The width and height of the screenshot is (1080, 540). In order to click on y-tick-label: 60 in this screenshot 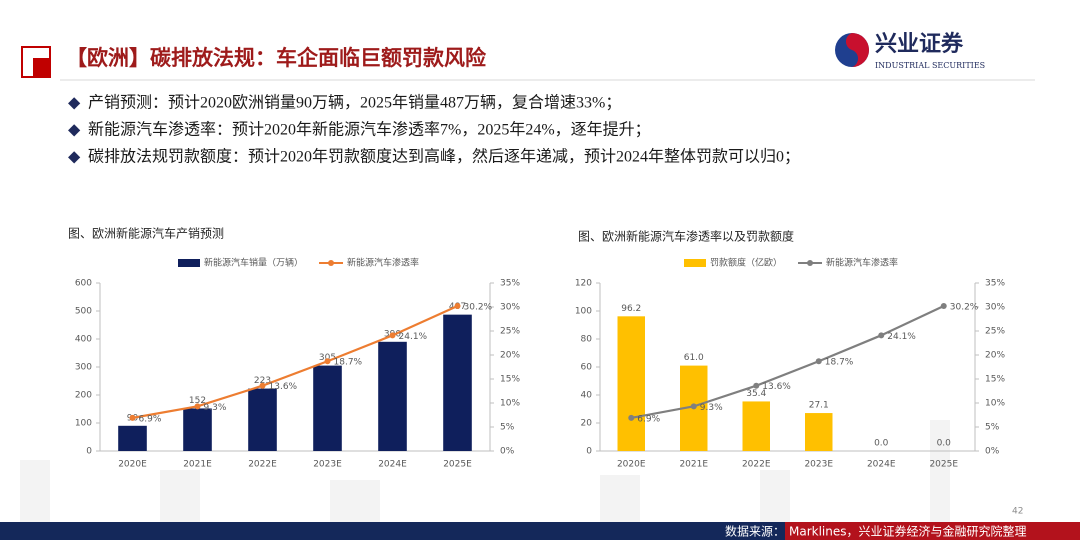, I will do `click(587, 368)`.